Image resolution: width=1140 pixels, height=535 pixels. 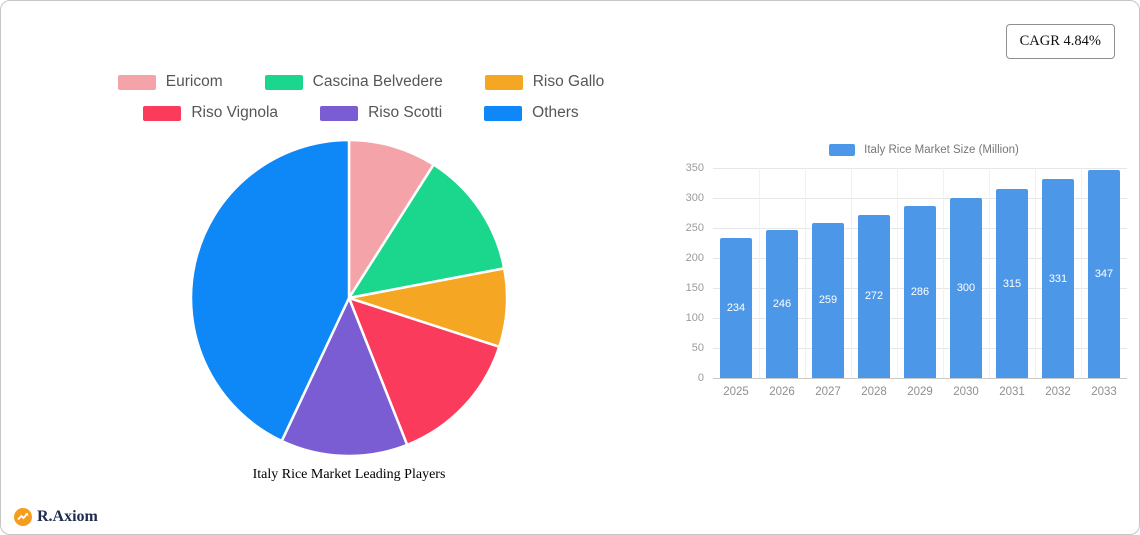 I want to click on legend-label: Euricom, so click(x=194, y=81).